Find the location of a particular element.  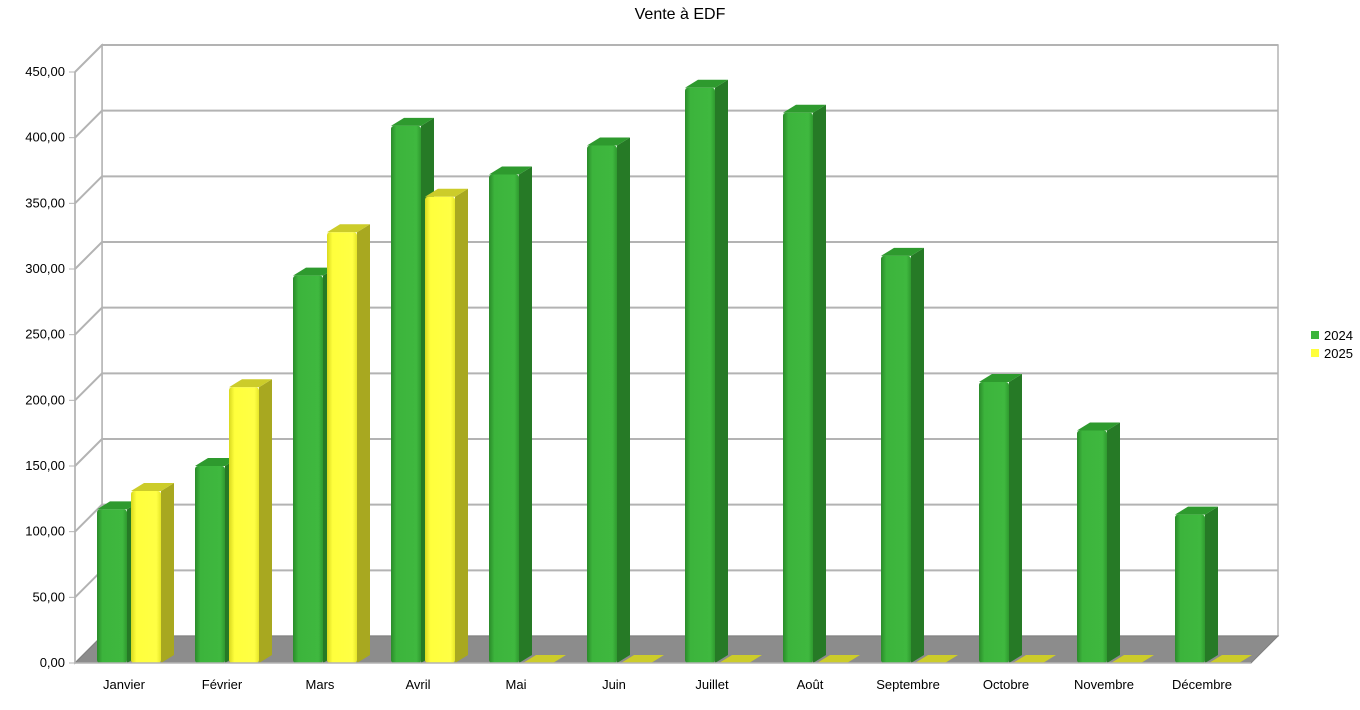

bar-2025-Juillet is located at coordinates (740, 659).